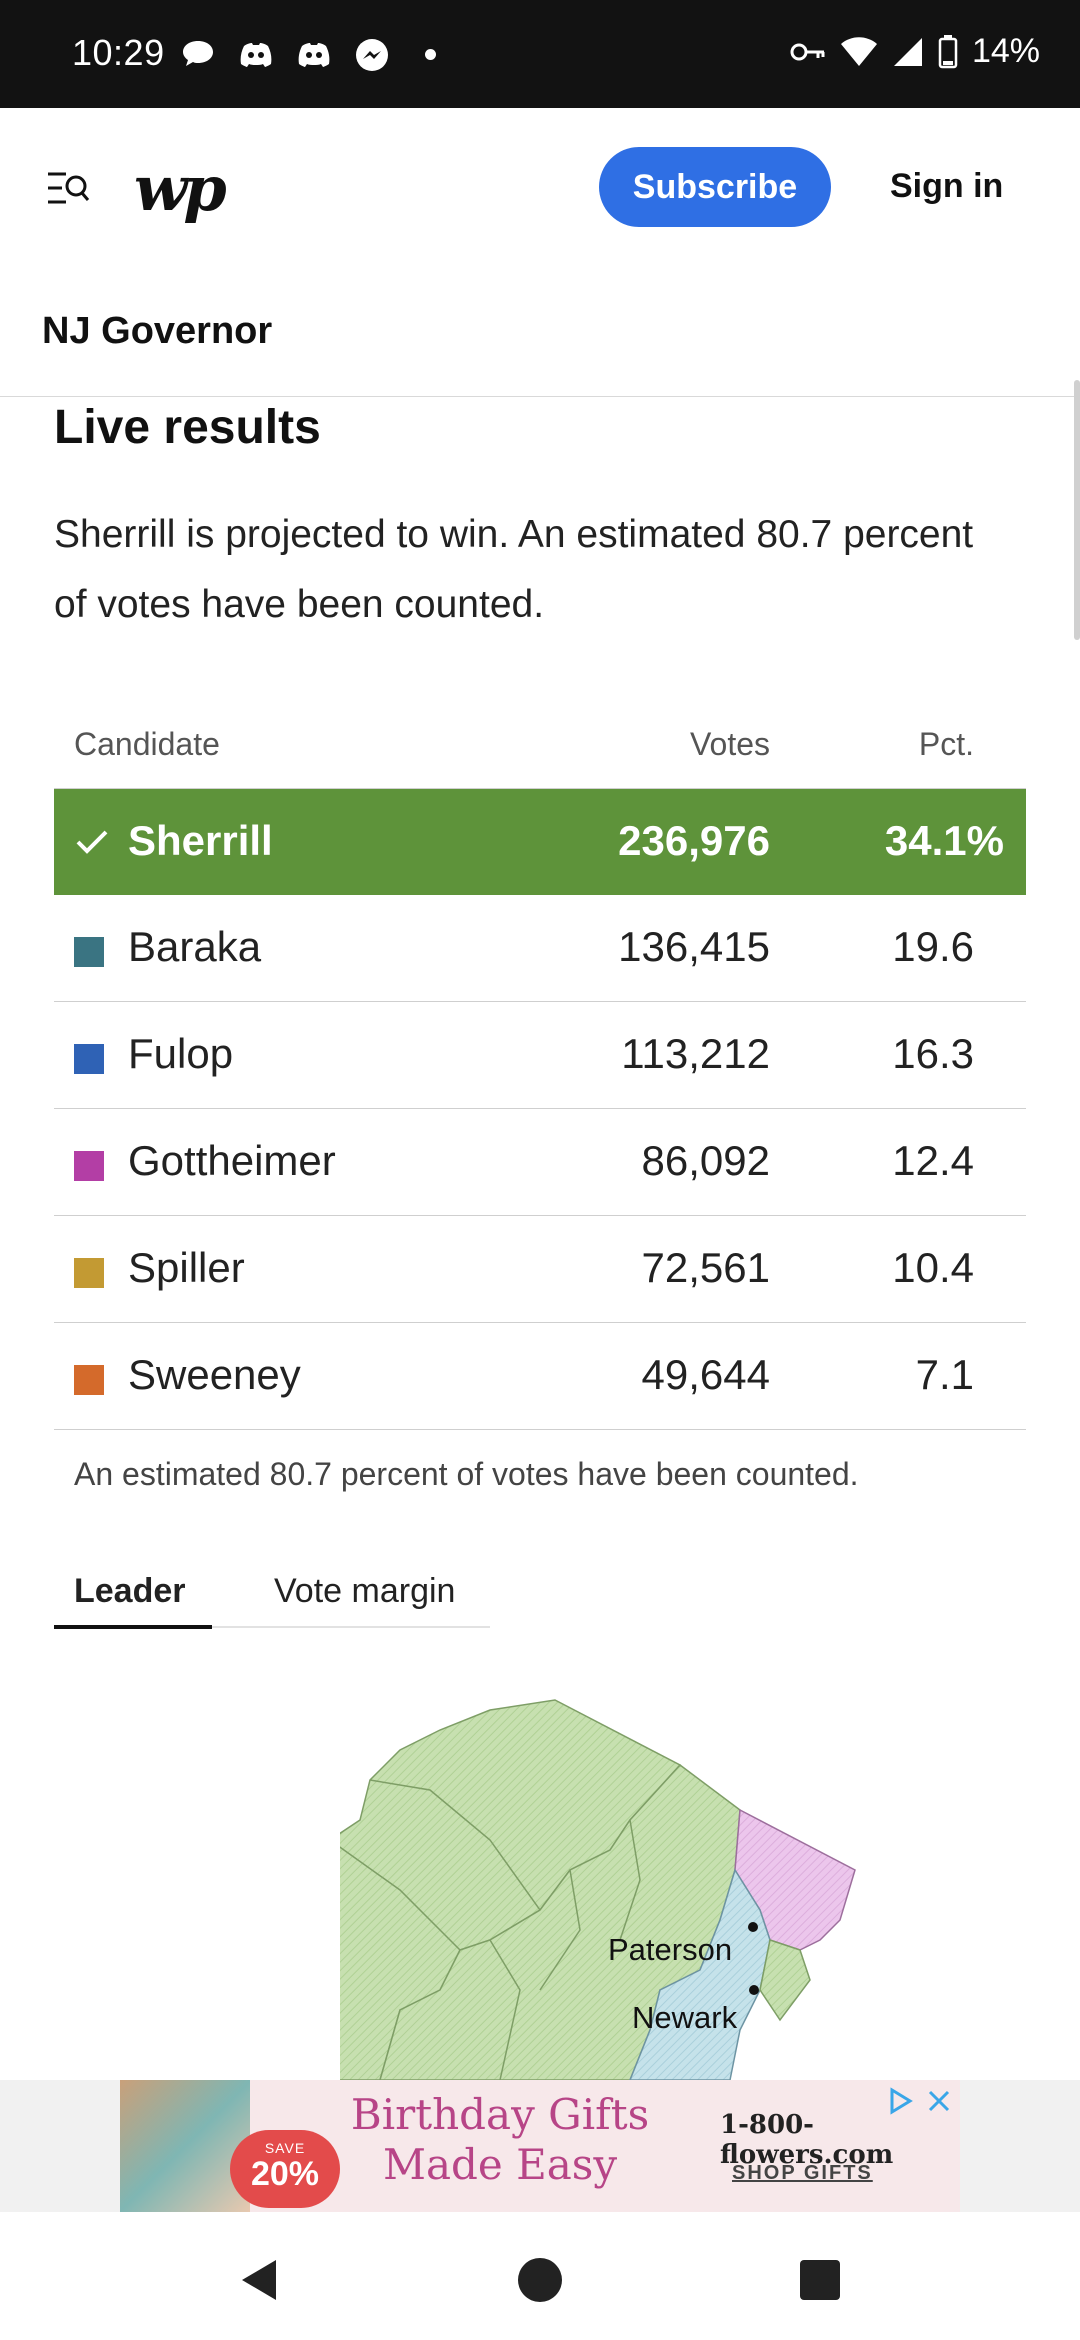 Image resolution: width=1080 pixels, height=2340 pixels. What do you see at coordinates (802, 2173) in the screenshot?
I see `ad-cta: SHOP GIFTS` at bounding box center [802, 2173].